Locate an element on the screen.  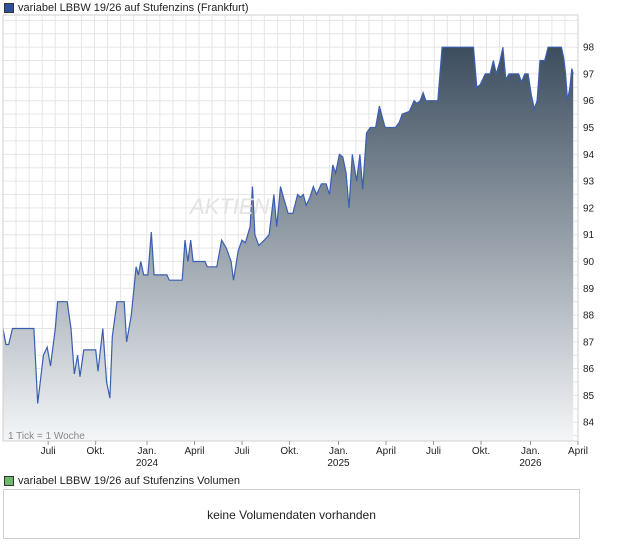
y-tick-label: 96 is located at coordinates (589, 101).